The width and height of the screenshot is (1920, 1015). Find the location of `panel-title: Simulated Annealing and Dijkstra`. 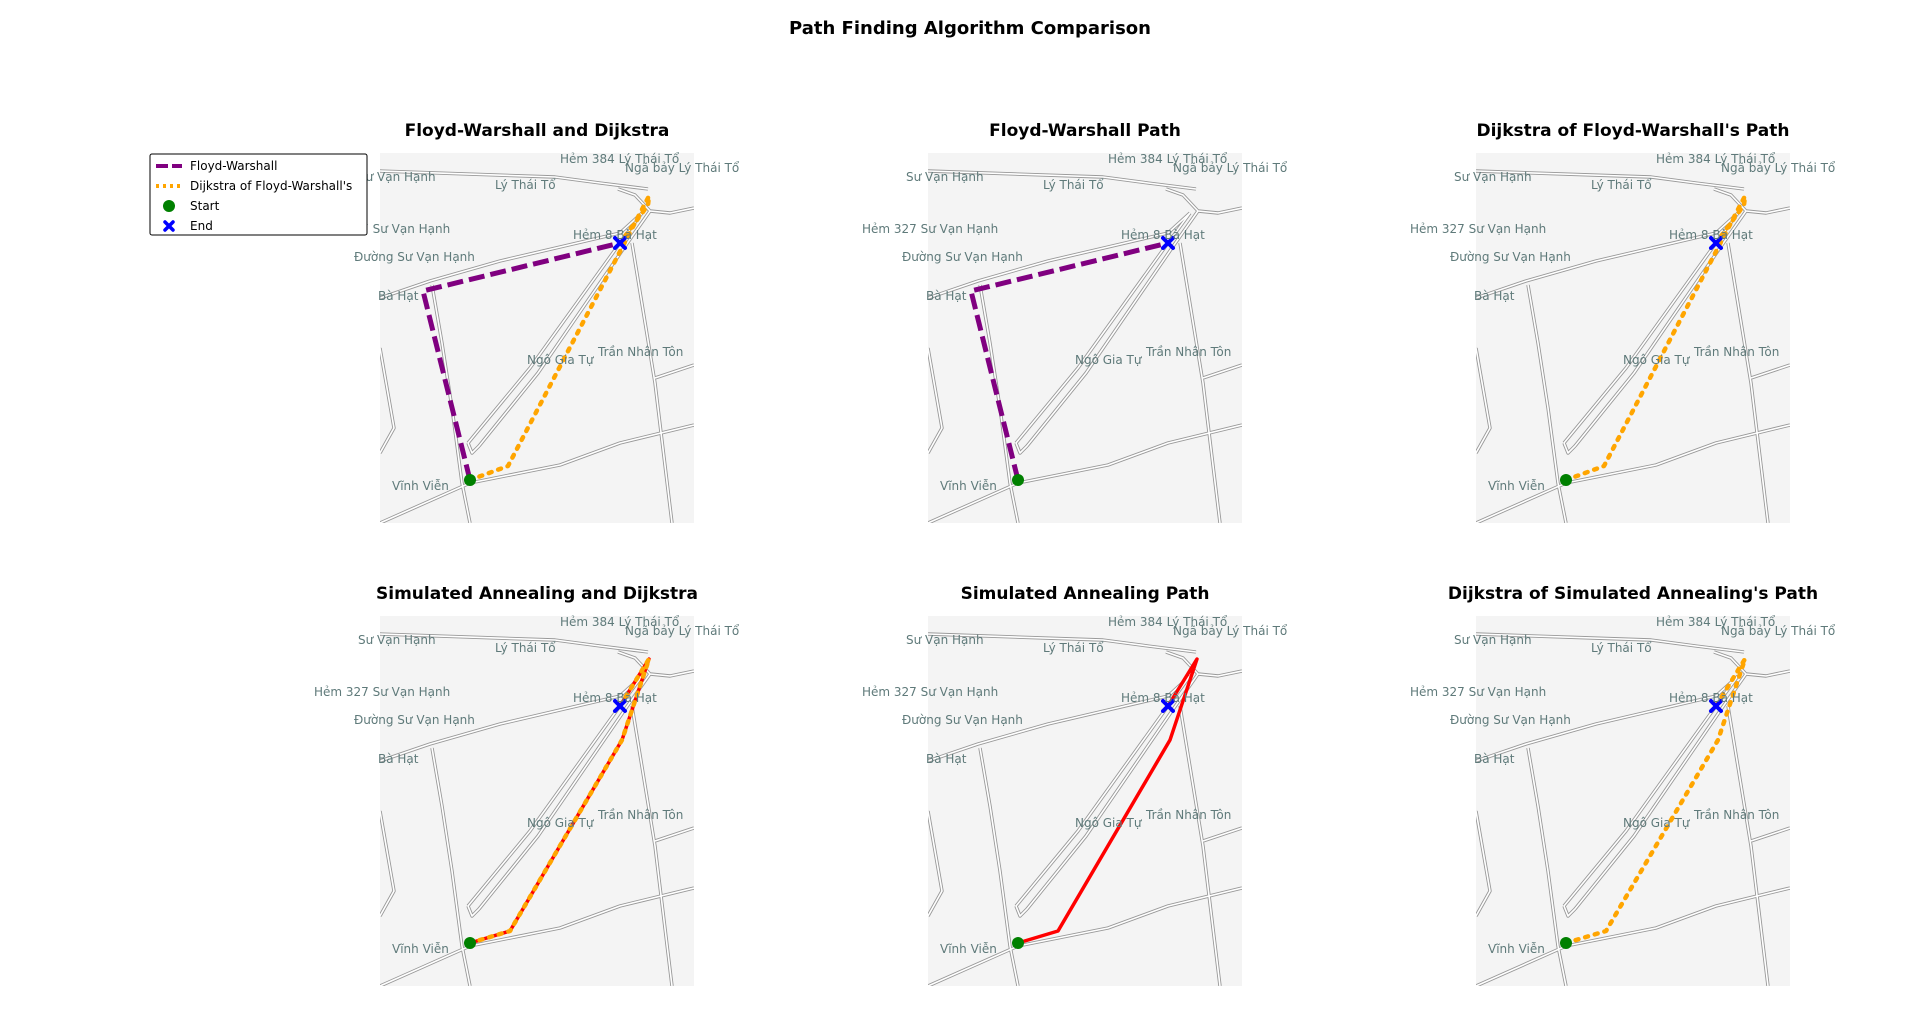

panel-title: Simulated Annealing and Dijkstra is located at coordinates (537, 594).